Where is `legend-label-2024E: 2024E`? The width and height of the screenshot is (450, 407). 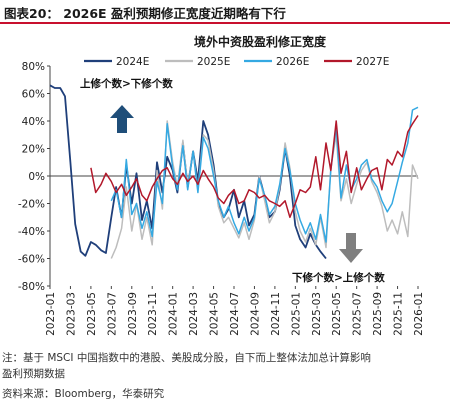 legend-label-2024E: 2024E is located at coordinates (132, 62).